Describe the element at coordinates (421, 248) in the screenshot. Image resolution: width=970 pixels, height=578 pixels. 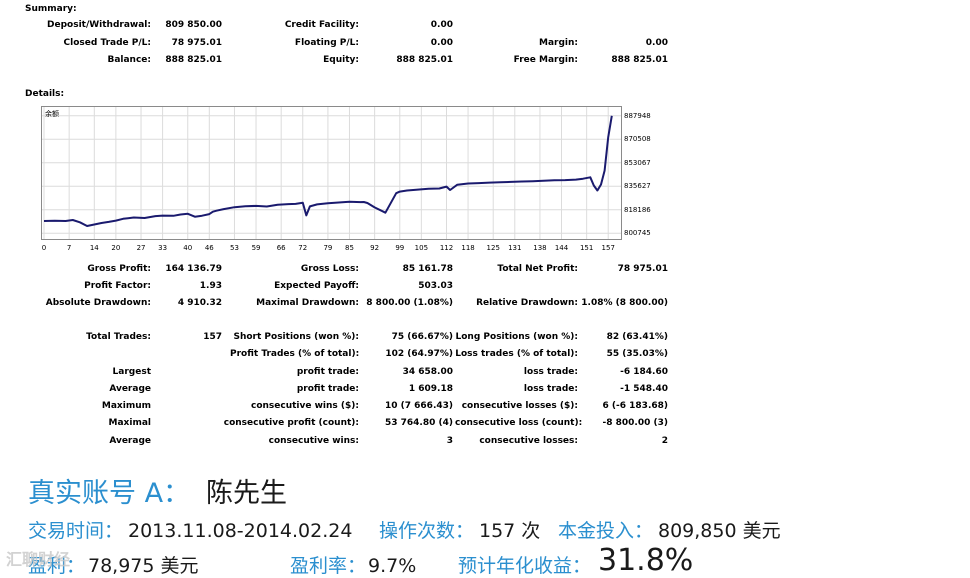
I see `x-tick-label: 105` at that location.